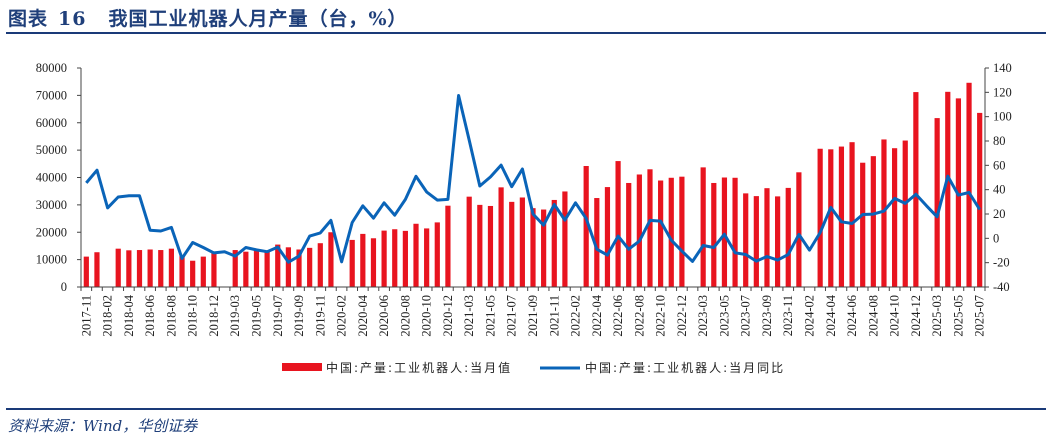 This screenshot has height=440, width=1052. What do you see at coordinates (51, 260) in the screenshot?
I see `left-tick-label: 10000` at bounding box center [51, 260].